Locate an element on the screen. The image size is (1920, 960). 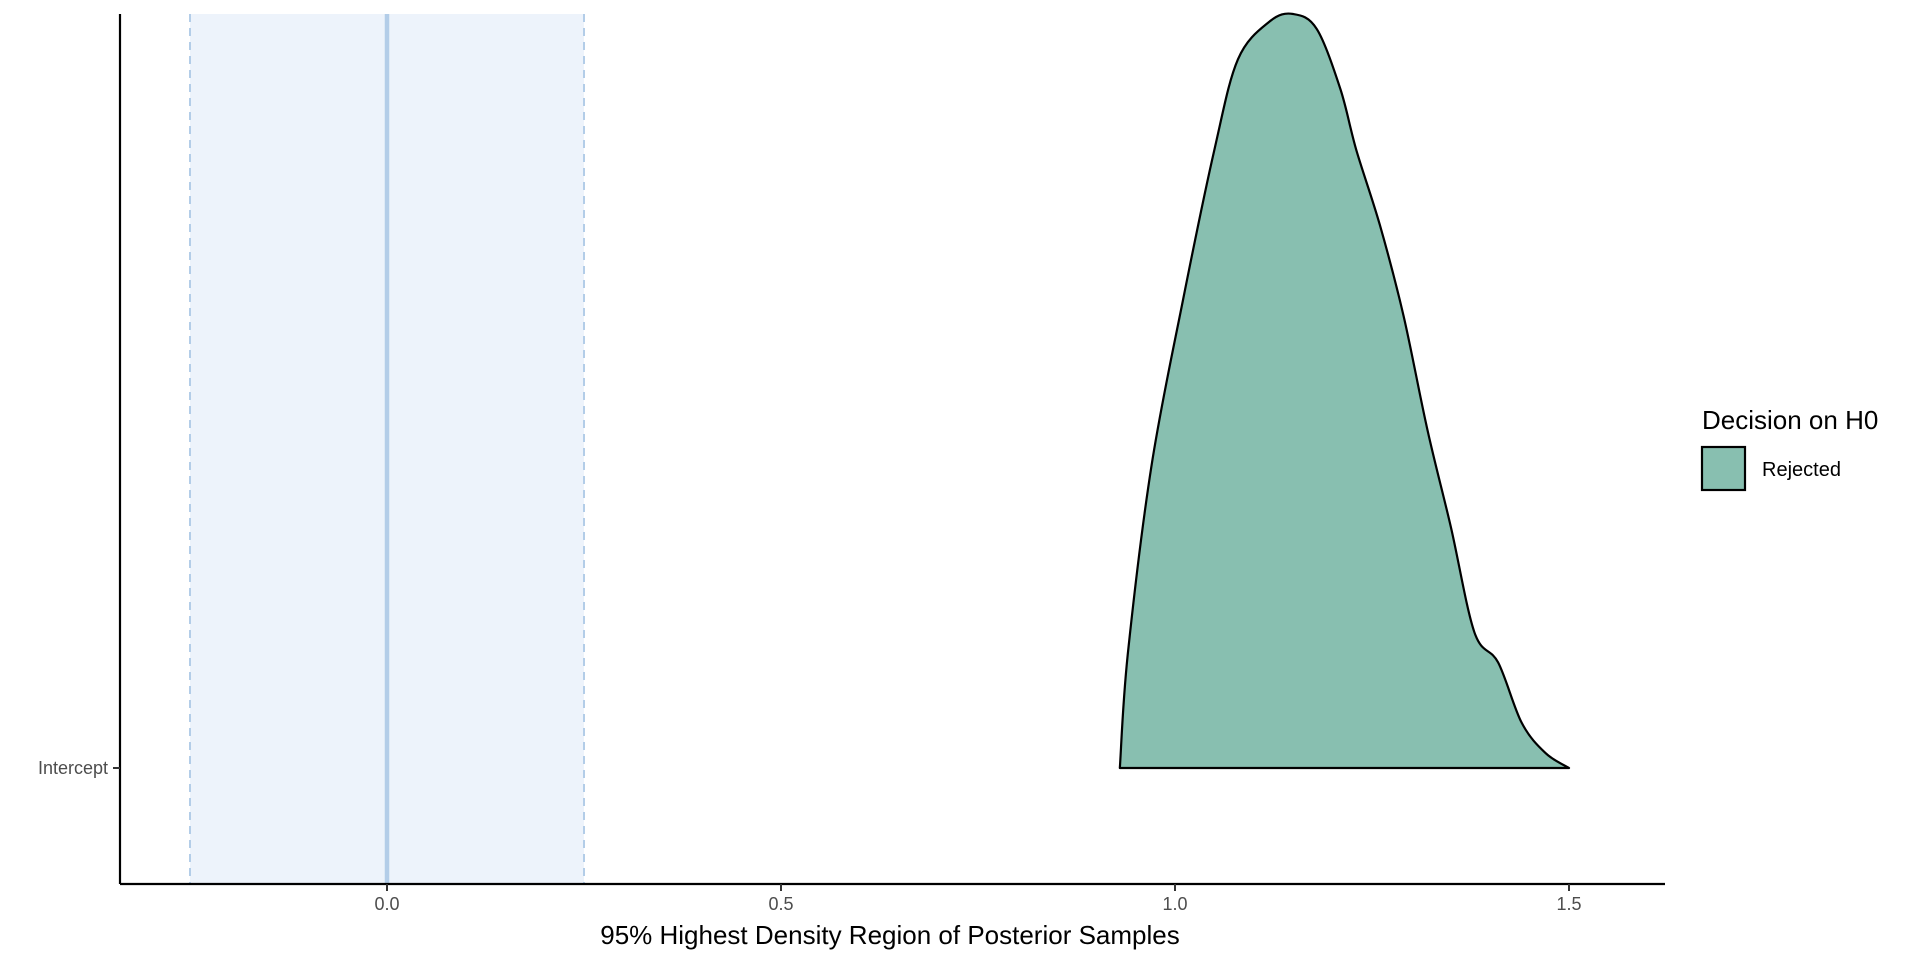
x-tick-label: 1.0 is located at coordinates (1174, 904).